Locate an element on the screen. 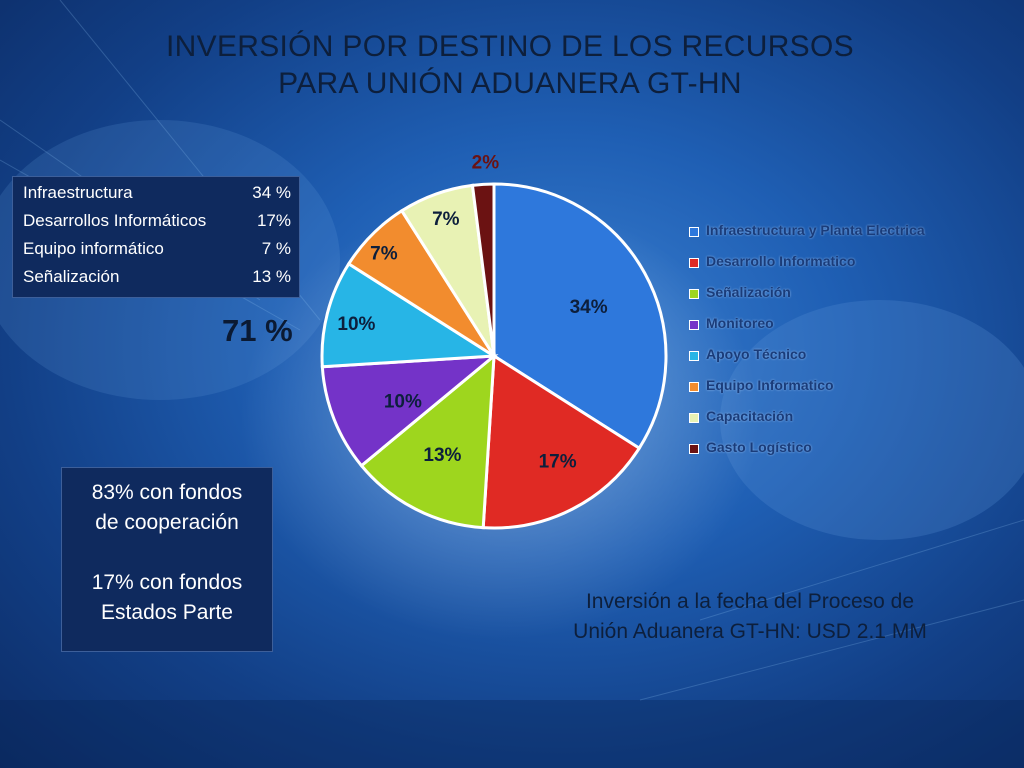 The image size is (1024, 768). pie-data-label: 2% is located at coordinates (486, 162).